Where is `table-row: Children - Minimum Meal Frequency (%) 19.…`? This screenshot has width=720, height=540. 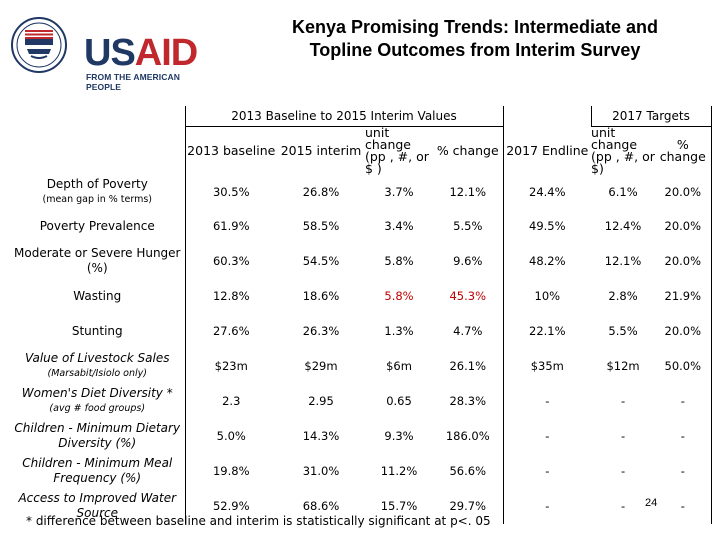 table-row: Children - Minimum Meal Frequency (%) 19.… is located at coordinates (361, 471).